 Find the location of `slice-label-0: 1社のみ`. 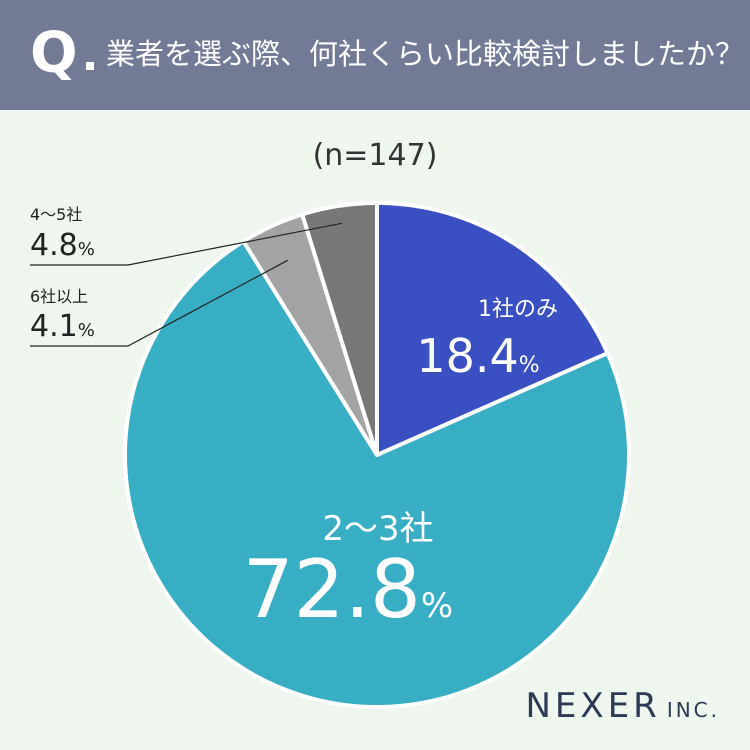

slice-label-0: 1社のみ is located at coordinates (518, 309).